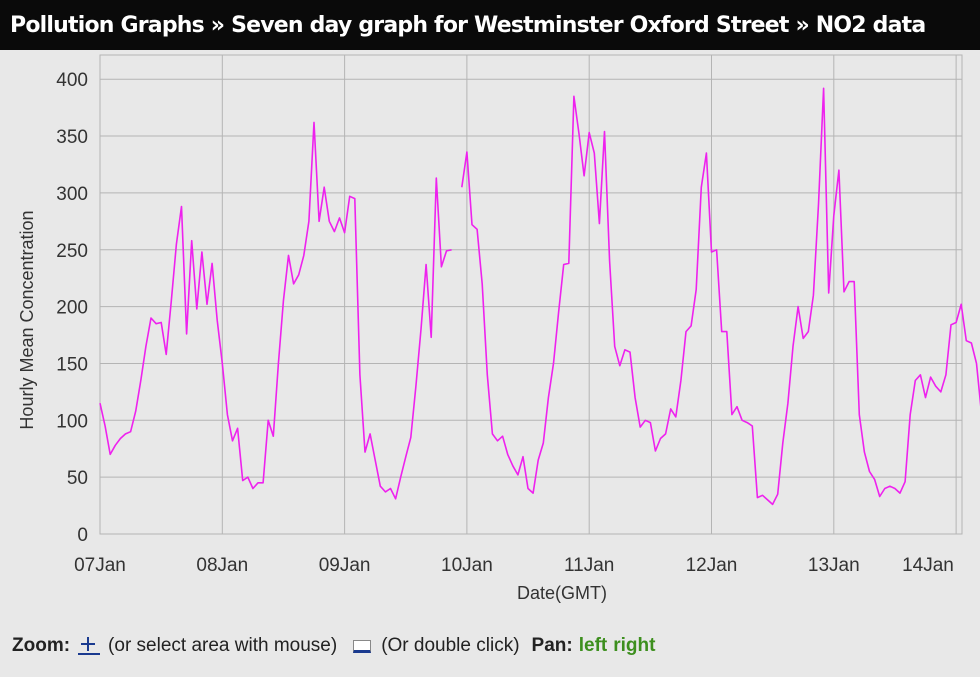 This screenshot has height=677, width=980. I want to click on zoom-in-hint: (or select area with mouse), so click(223, 645).